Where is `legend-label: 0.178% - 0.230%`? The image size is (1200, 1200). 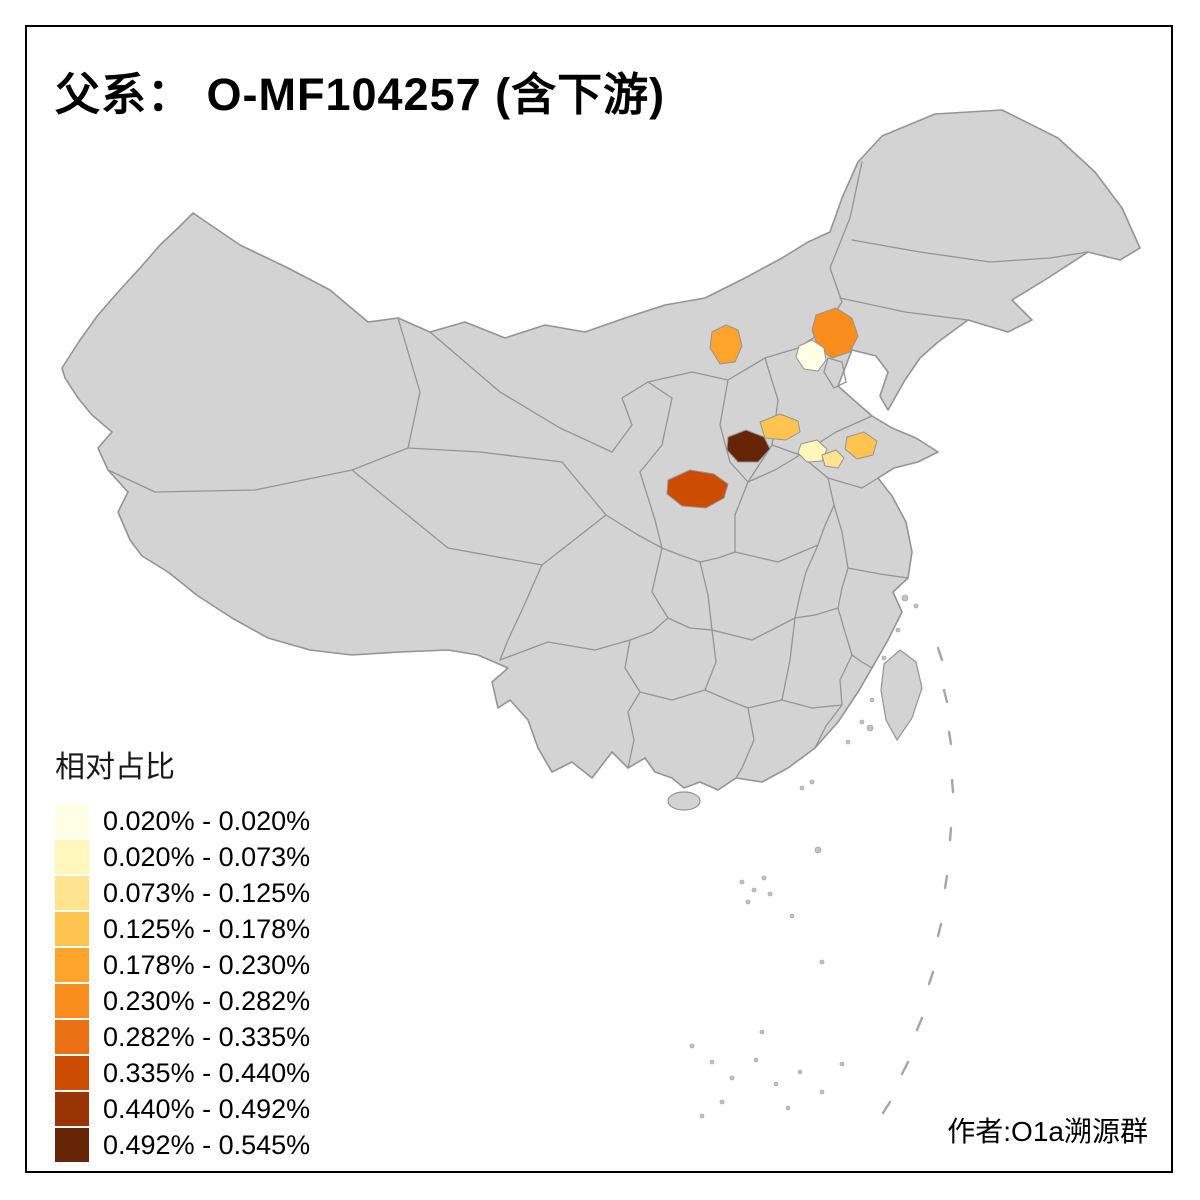 legend-label: 0.178% - 0.230% is located at coordinates (207, 964).